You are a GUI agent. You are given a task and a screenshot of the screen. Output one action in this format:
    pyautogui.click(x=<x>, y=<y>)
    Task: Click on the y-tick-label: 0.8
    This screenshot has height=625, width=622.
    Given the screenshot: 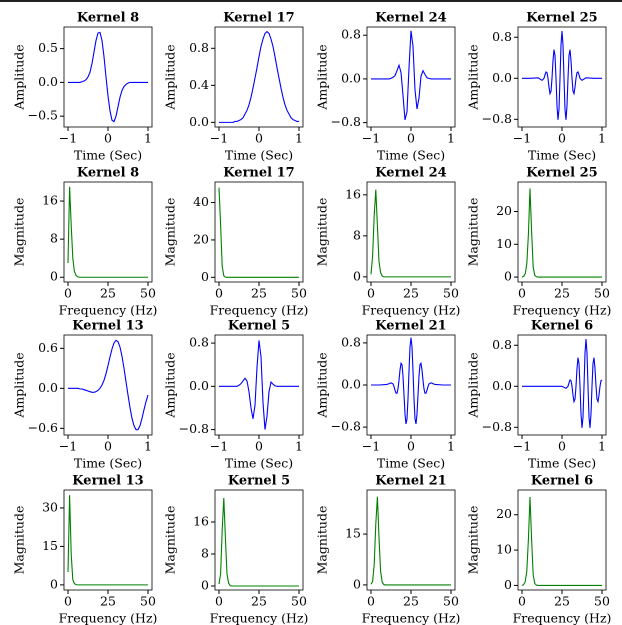 What is the action you would take?
    pyautogui.click(x=502, y=36)
    